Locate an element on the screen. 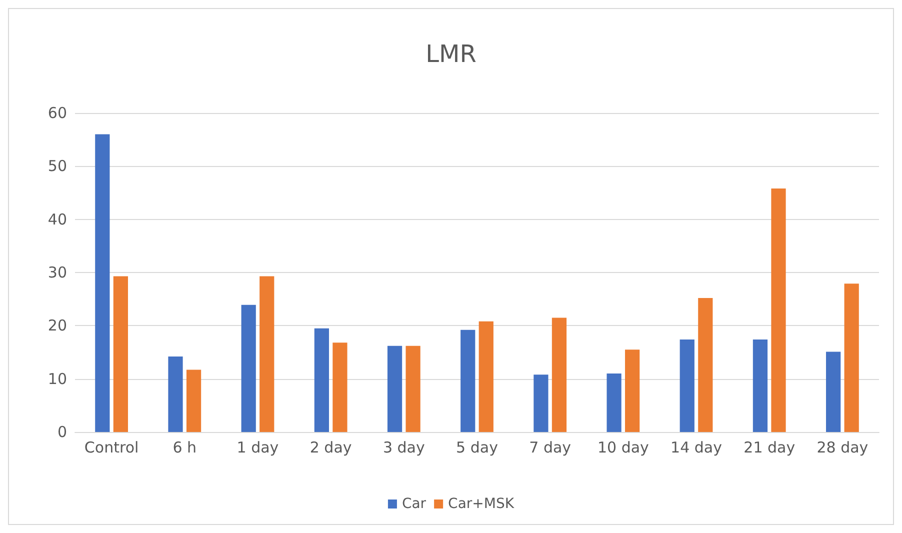 This screenshot has height=533, width=902. y-tick-label: 0 is located at coordinates (62, 432).